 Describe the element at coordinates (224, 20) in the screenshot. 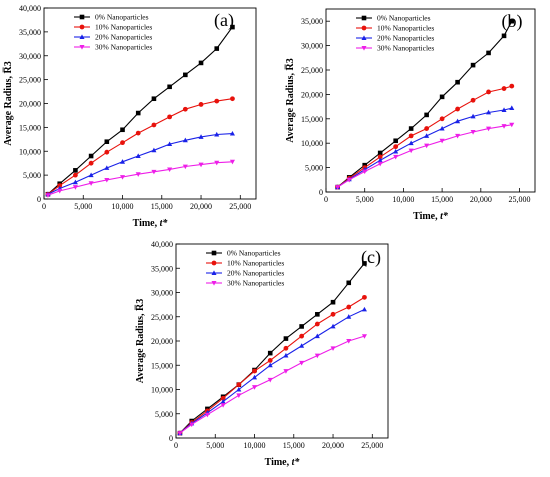

I see `panel-label: (a)` at that location.